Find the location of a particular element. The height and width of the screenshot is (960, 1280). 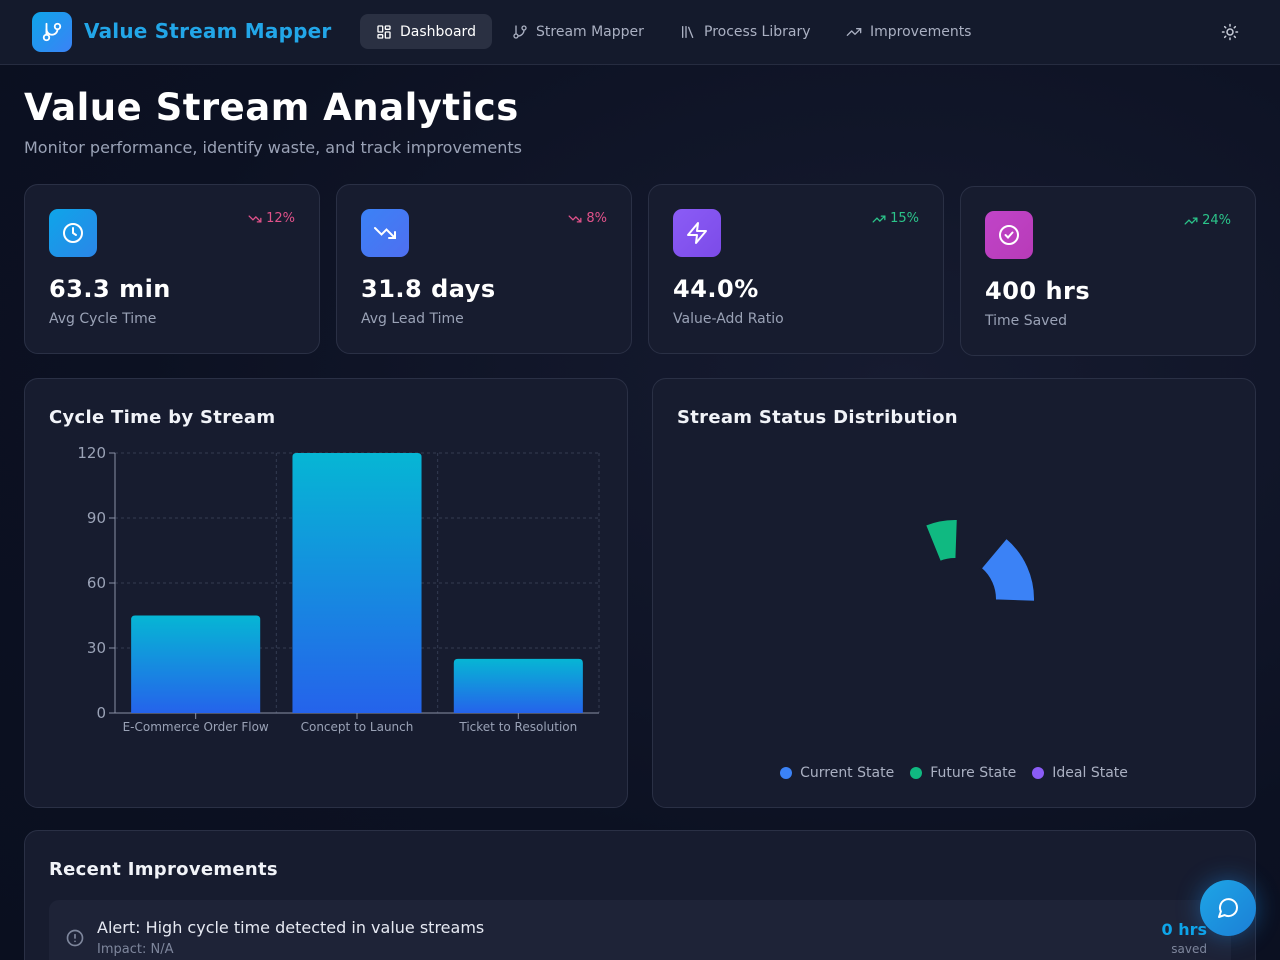

trend-value: 8% is located at coordinates (596, 218).